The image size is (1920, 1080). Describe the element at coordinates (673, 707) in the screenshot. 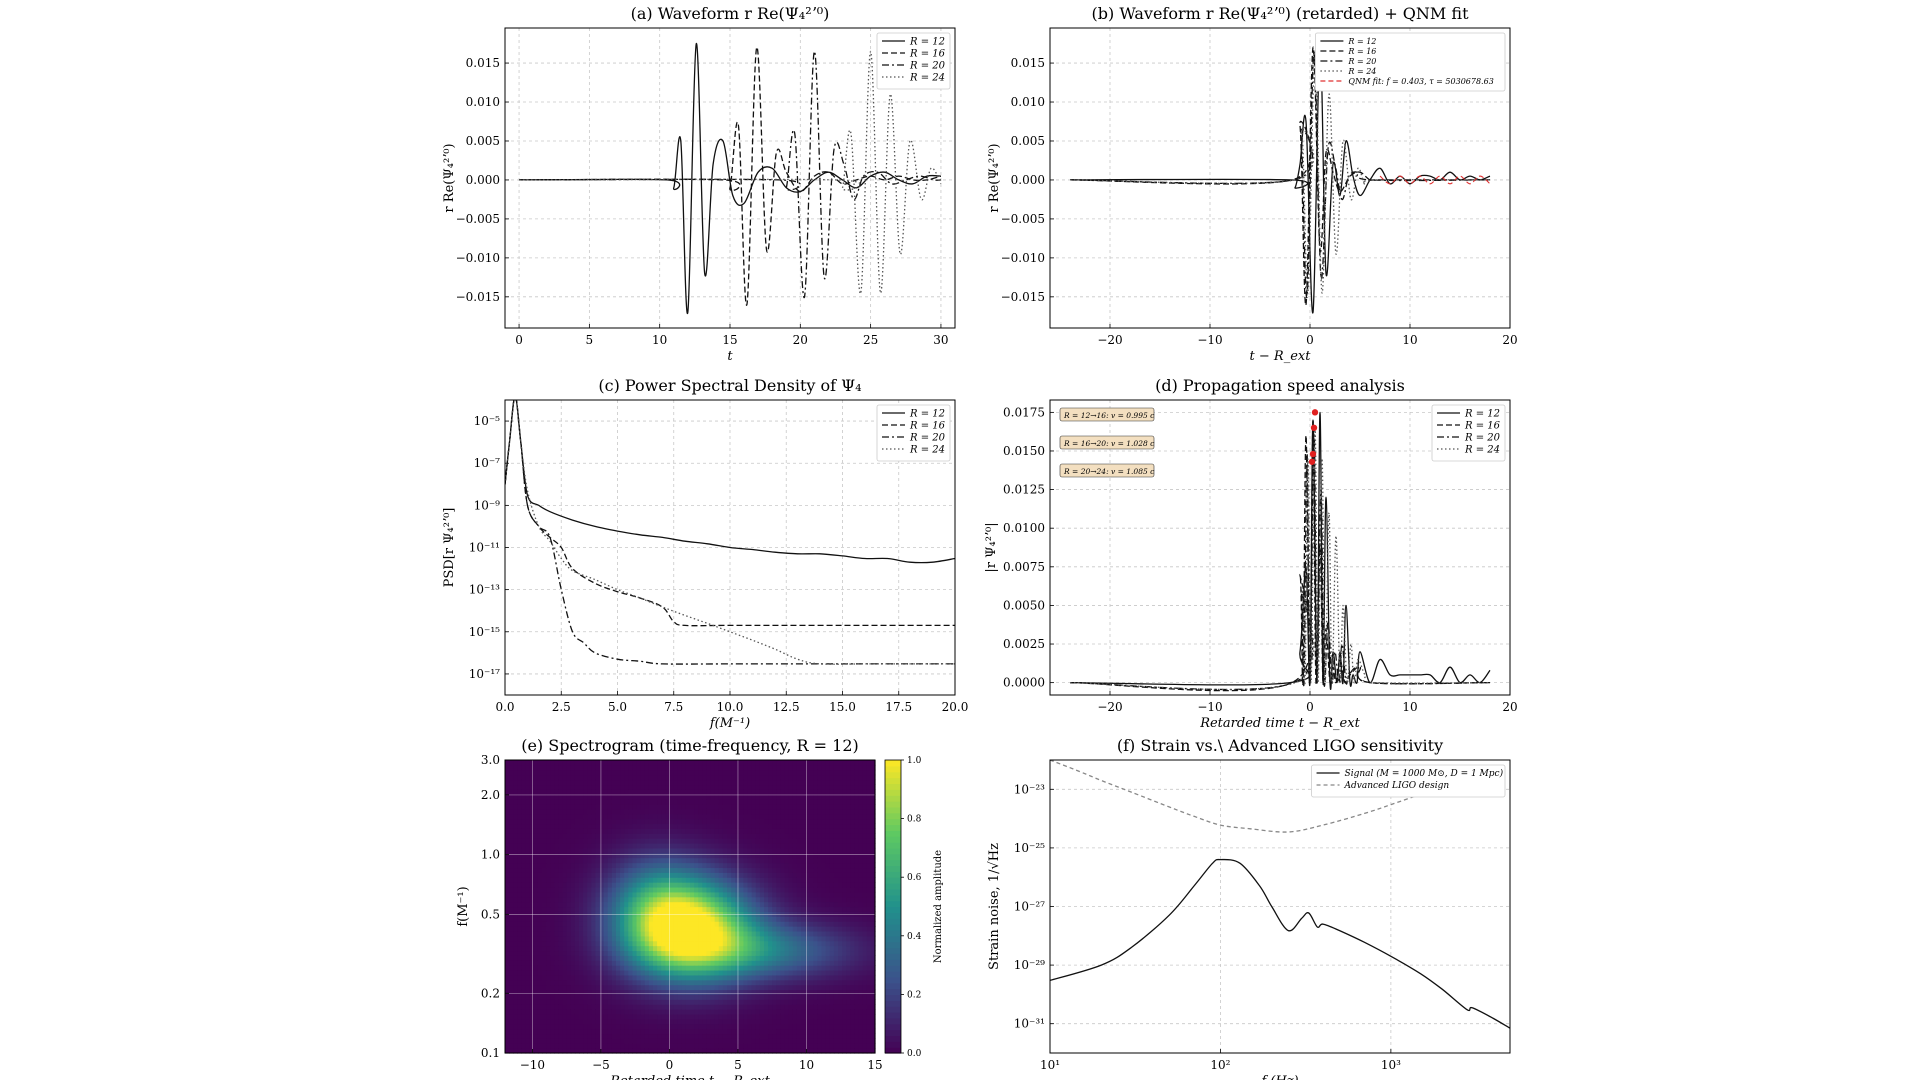

I see `panel-c-xtick-label: 7.5` at that location.